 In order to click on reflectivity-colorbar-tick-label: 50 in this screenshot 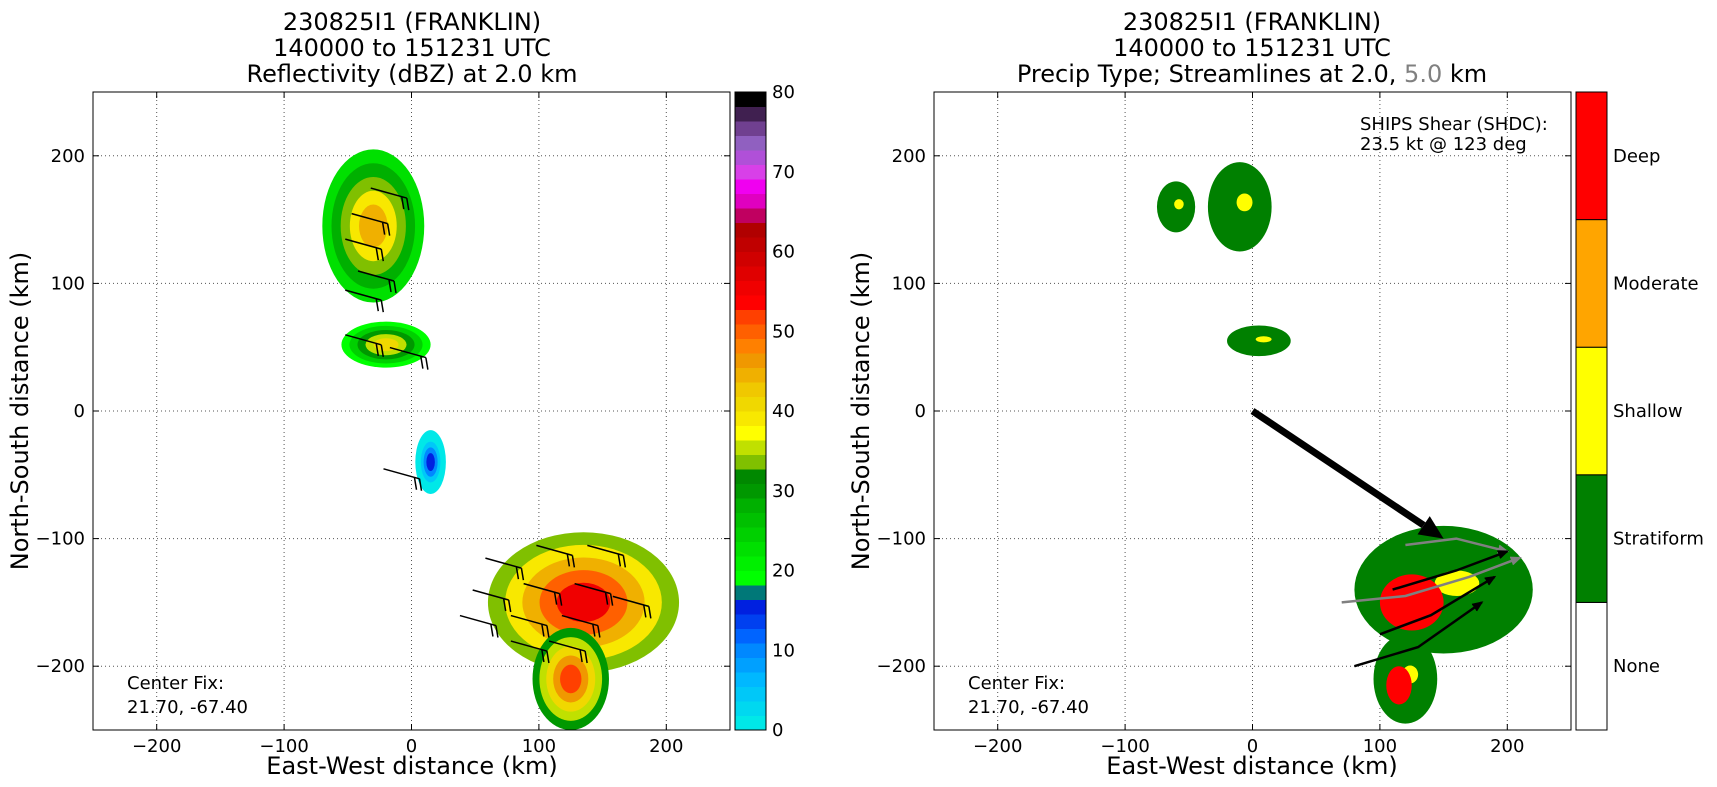, I will do `click(783, 331)`.